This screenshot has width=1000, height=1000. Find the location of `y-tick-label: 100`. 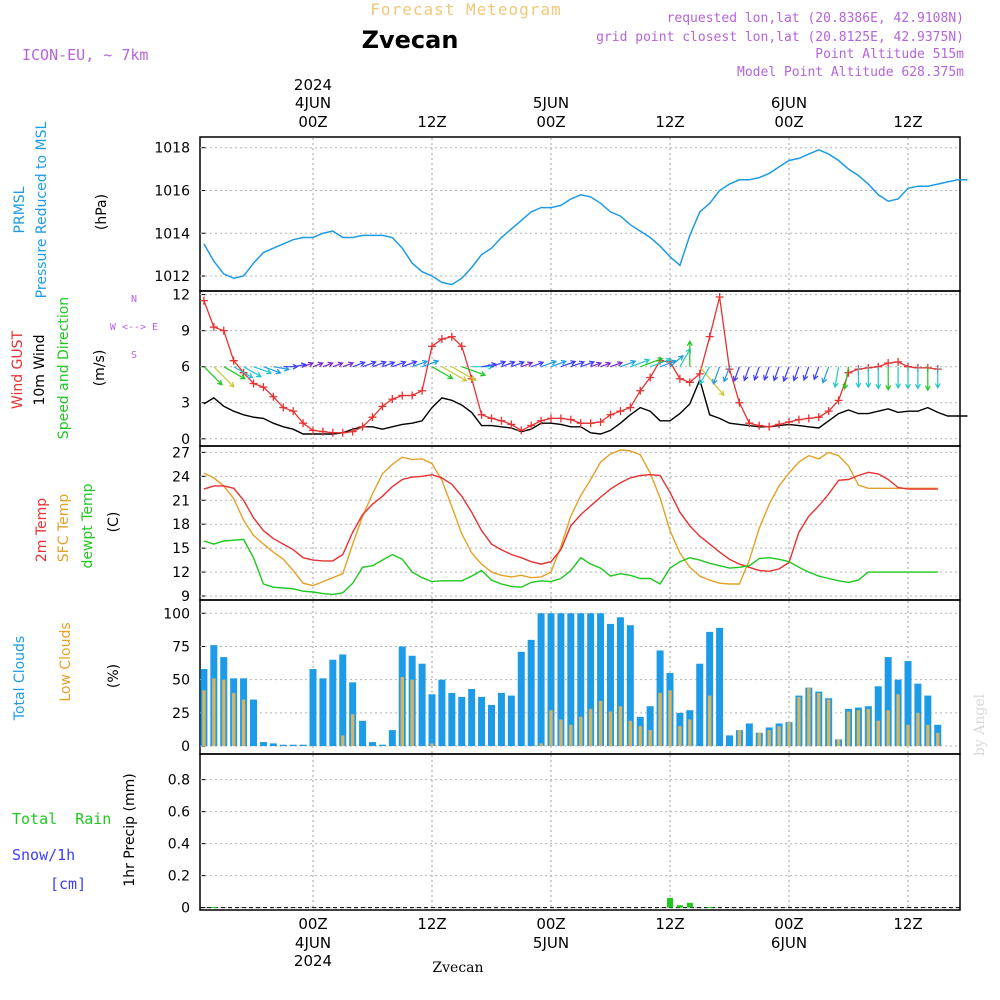

y-tick-label: 100 is located at coordinates (176, 614).